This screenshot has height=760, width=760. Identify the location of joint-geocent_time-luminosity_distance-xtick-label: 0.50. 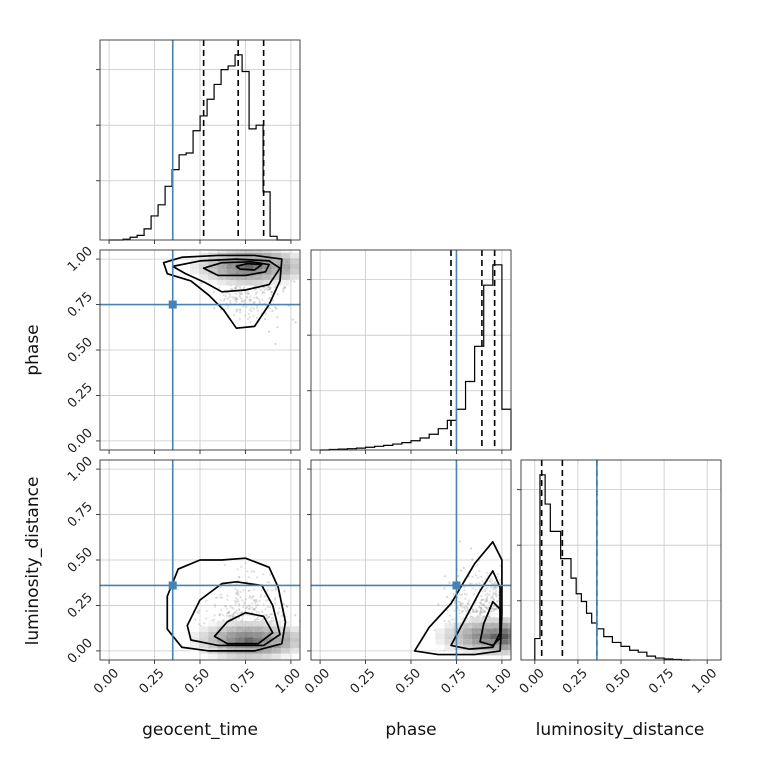
(197, 681).